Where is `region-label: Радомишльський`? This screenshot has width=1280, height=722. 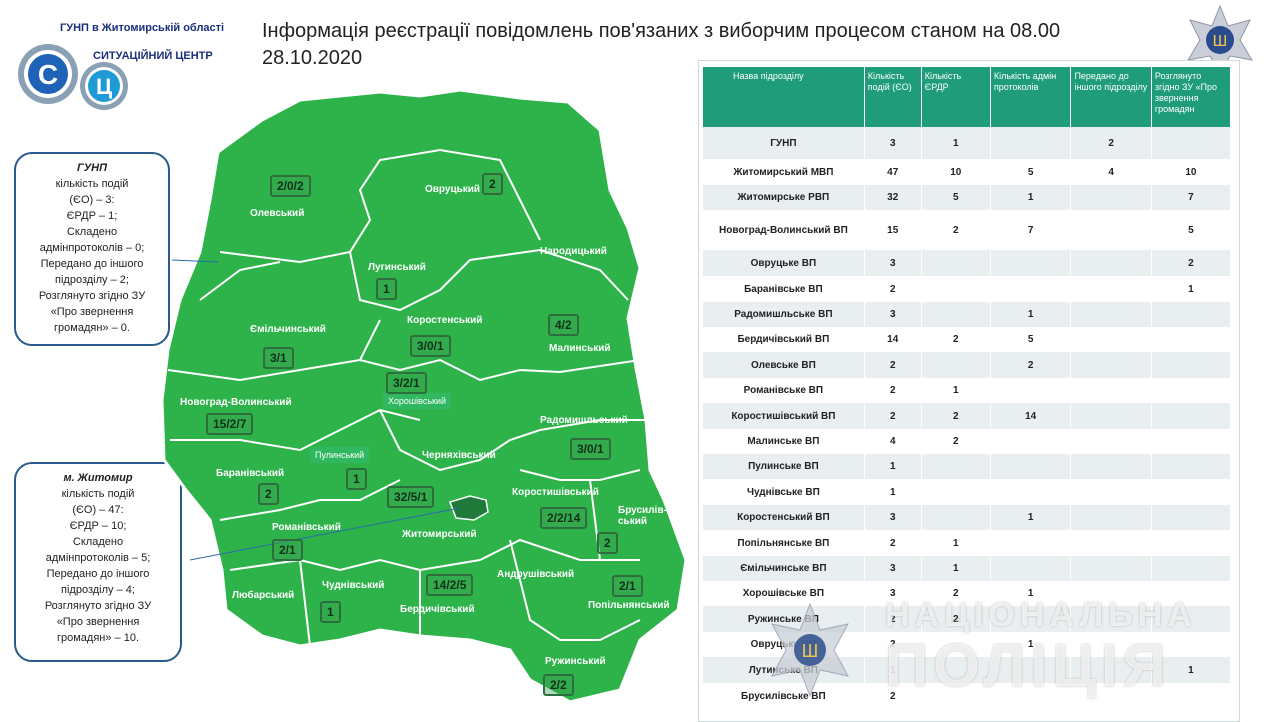
region-label: Радомишльський is located at coordinates (584, 420).